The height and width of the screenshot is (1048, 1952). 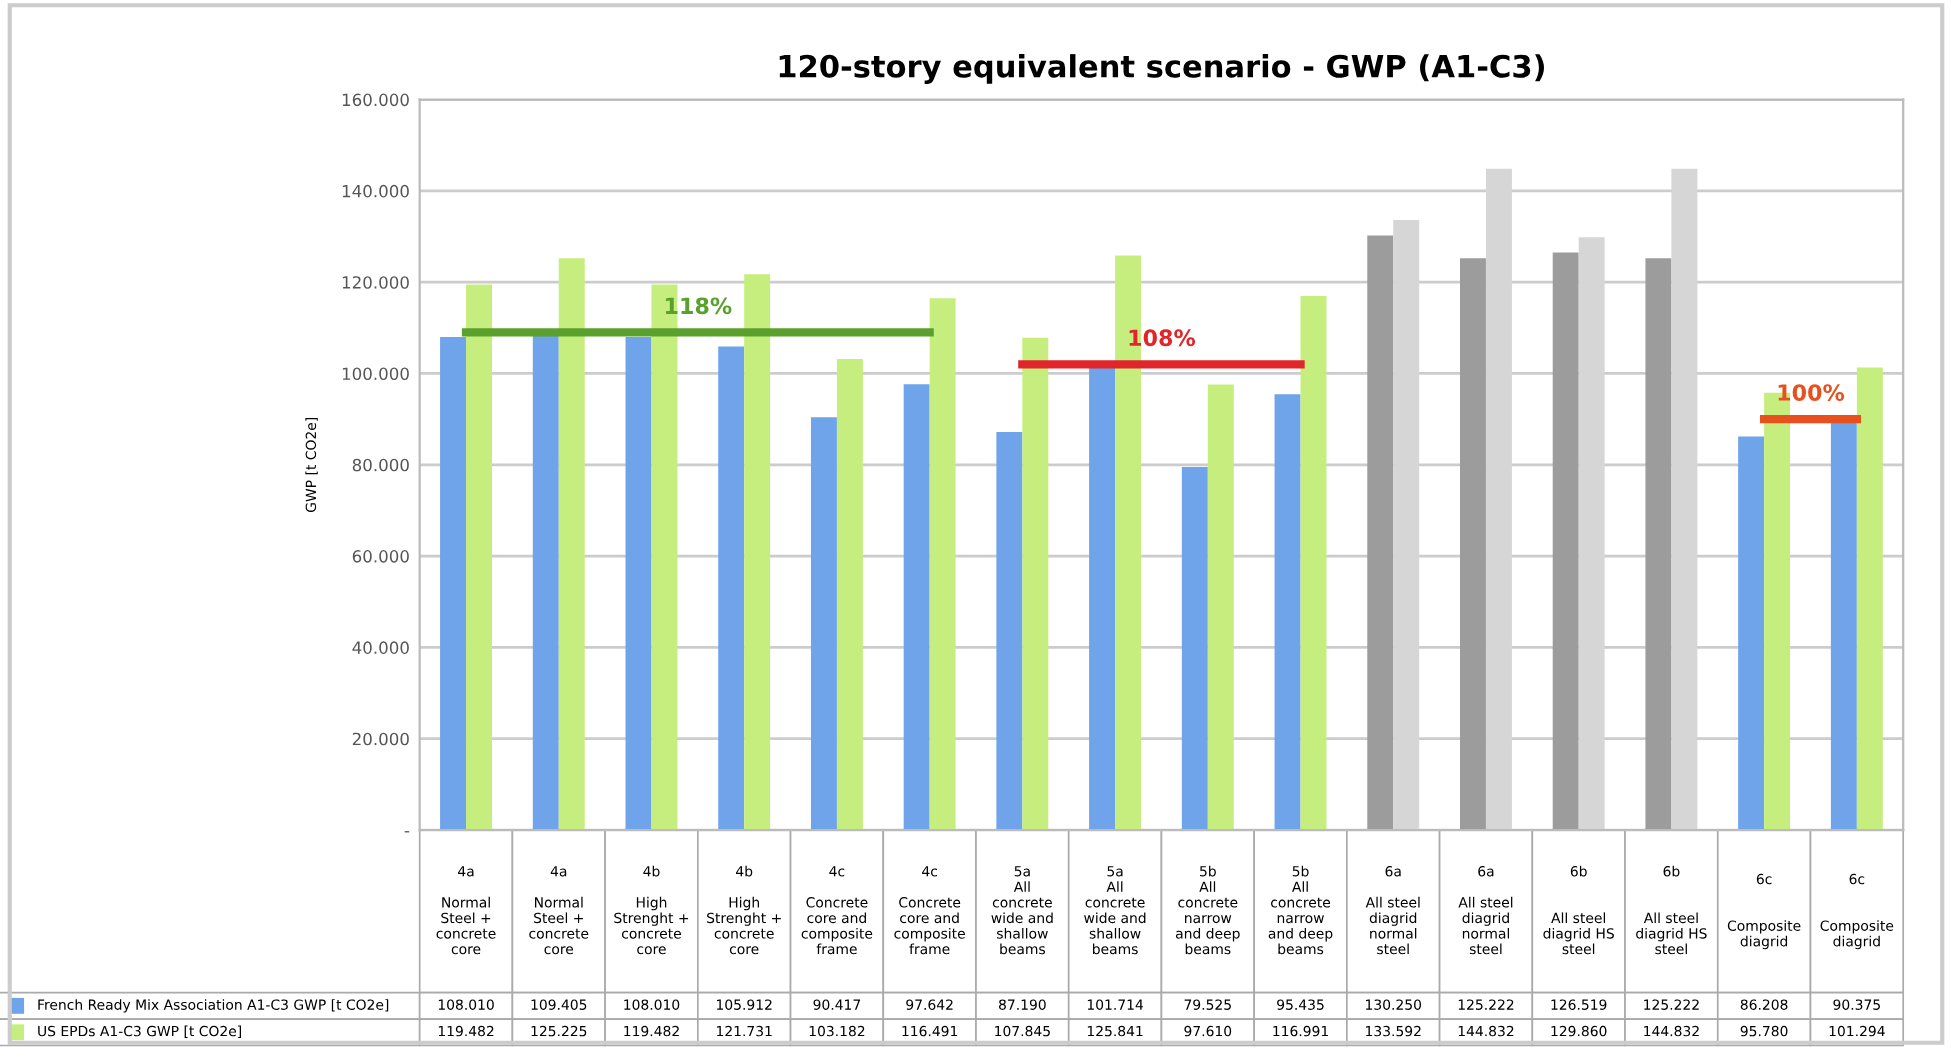 What do you see at coordinates (380, 556) in the screenshot?
I see `y-tick-label: 60.000` at bounding box center [380, 556].